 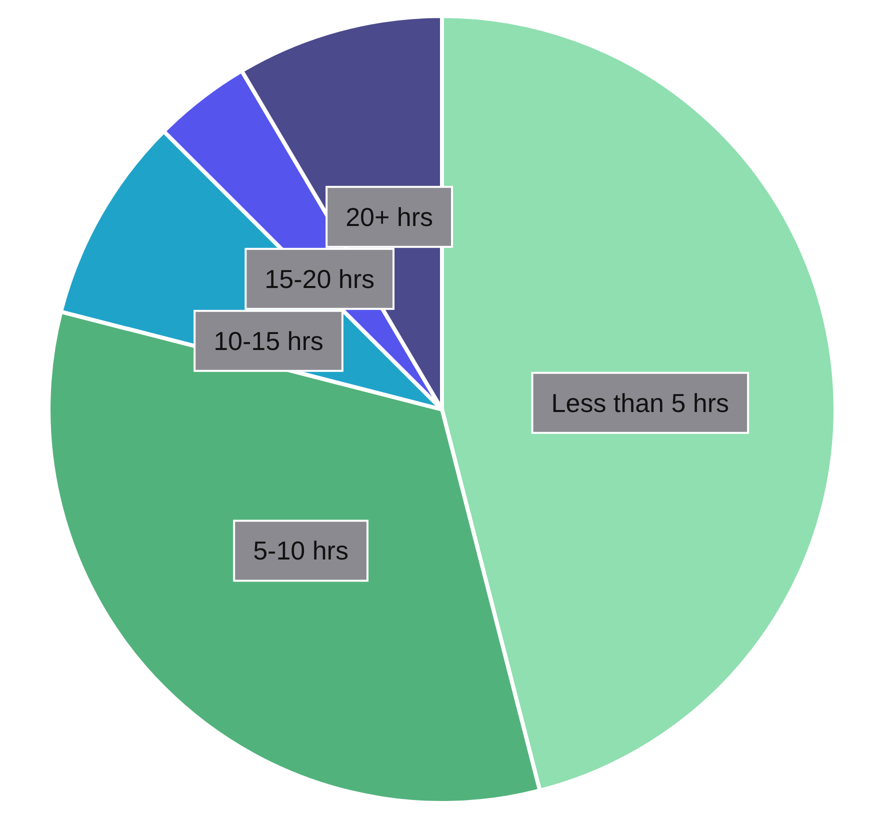 I want to click on slice-label: 5-10 hrs, so click(x=300, y=551).